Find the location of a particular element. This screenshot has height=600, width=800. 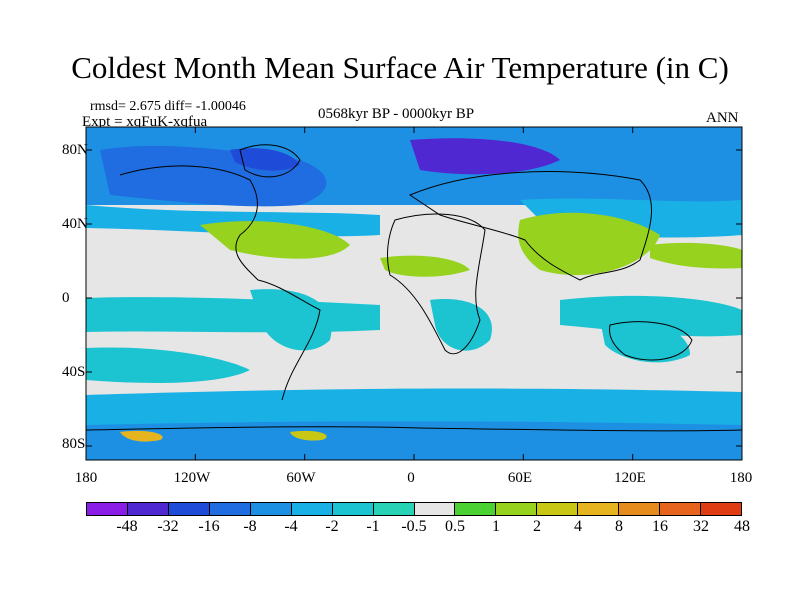

lon-label-60e: 60E is located at coordinates (520, 478).